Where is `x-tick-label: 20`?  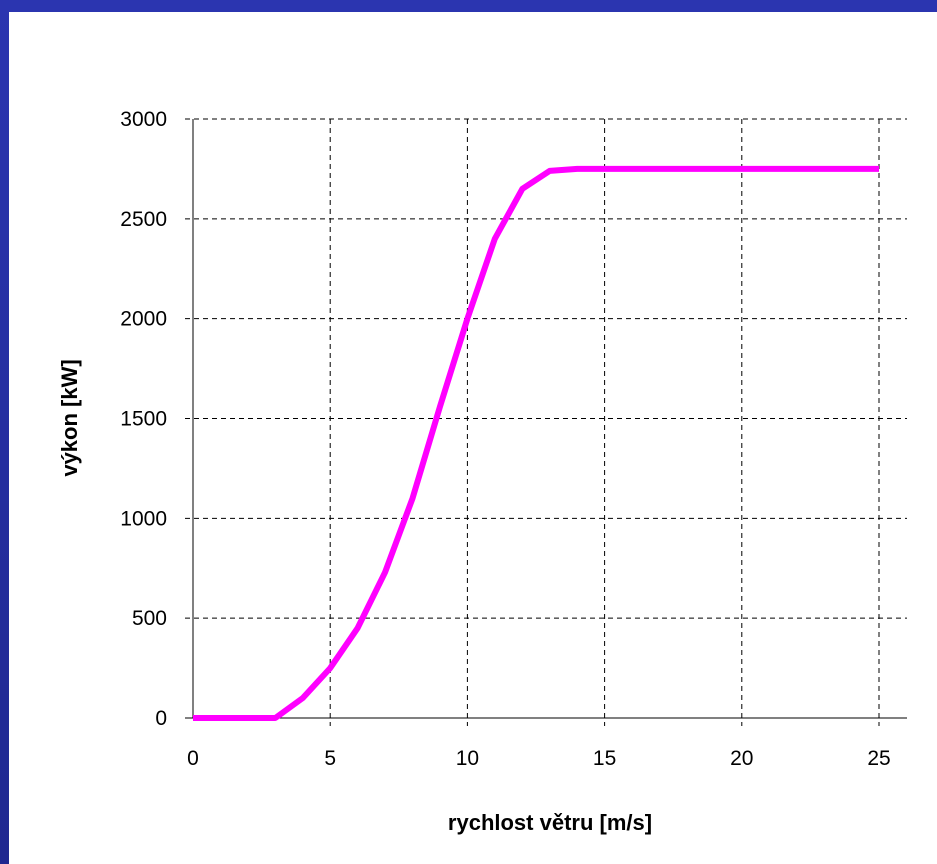
x-tick-label: 20 is located at coordinates (741, 758).